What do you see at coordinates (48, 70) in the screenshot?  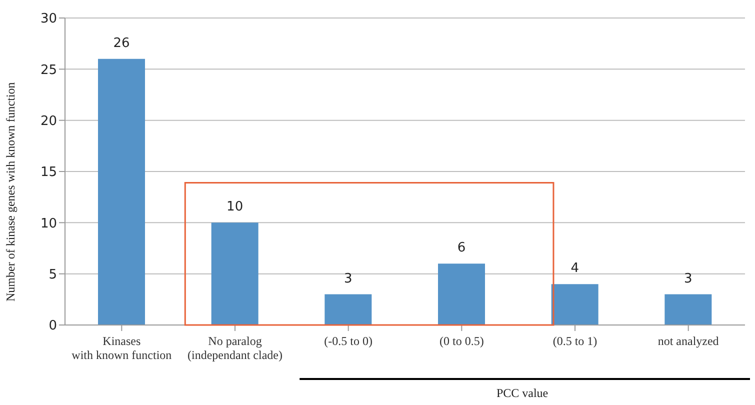 I see `y-tick-label: 25` at bounding box center [48, 70].